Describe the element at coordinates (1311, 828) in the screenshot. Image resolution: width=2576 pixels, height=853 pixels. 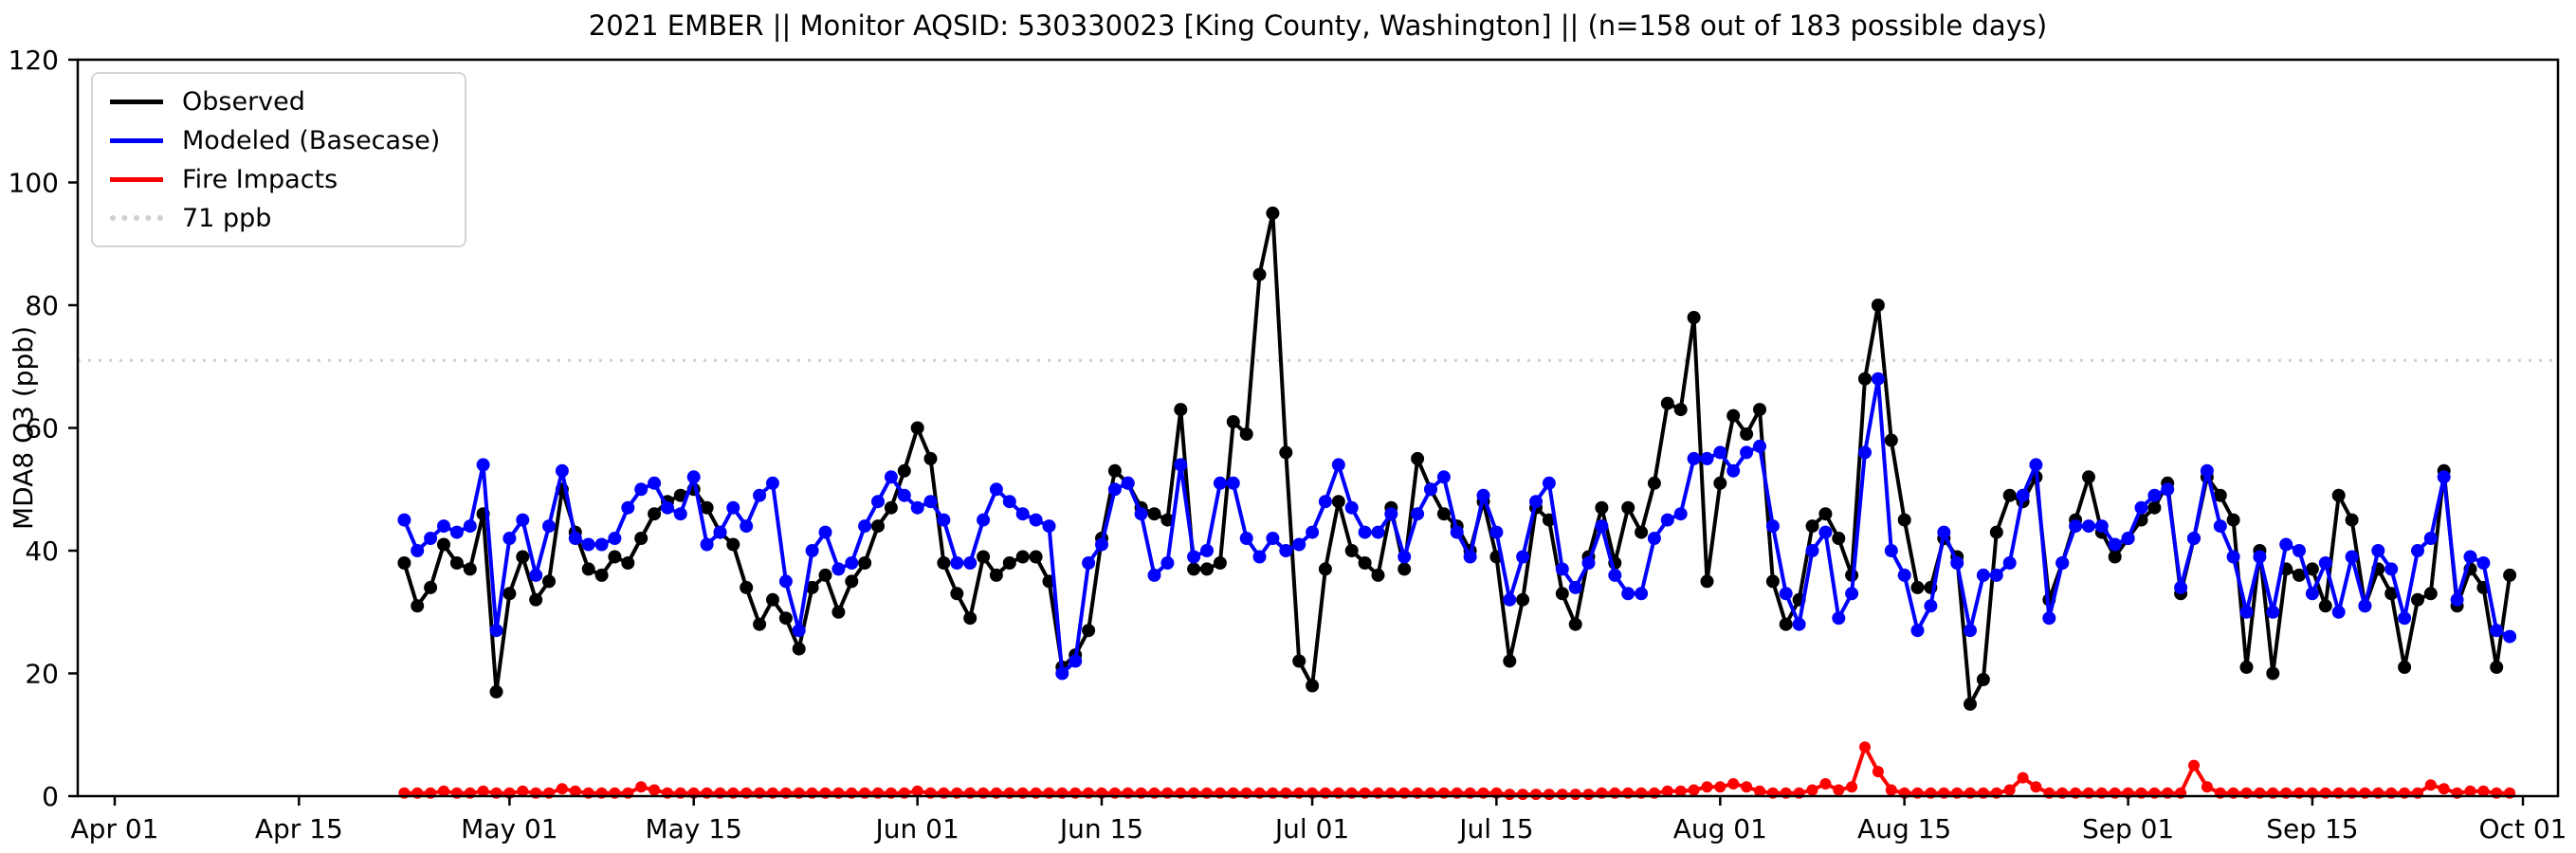
I see `x-tick-label: Jul 01` at that location.